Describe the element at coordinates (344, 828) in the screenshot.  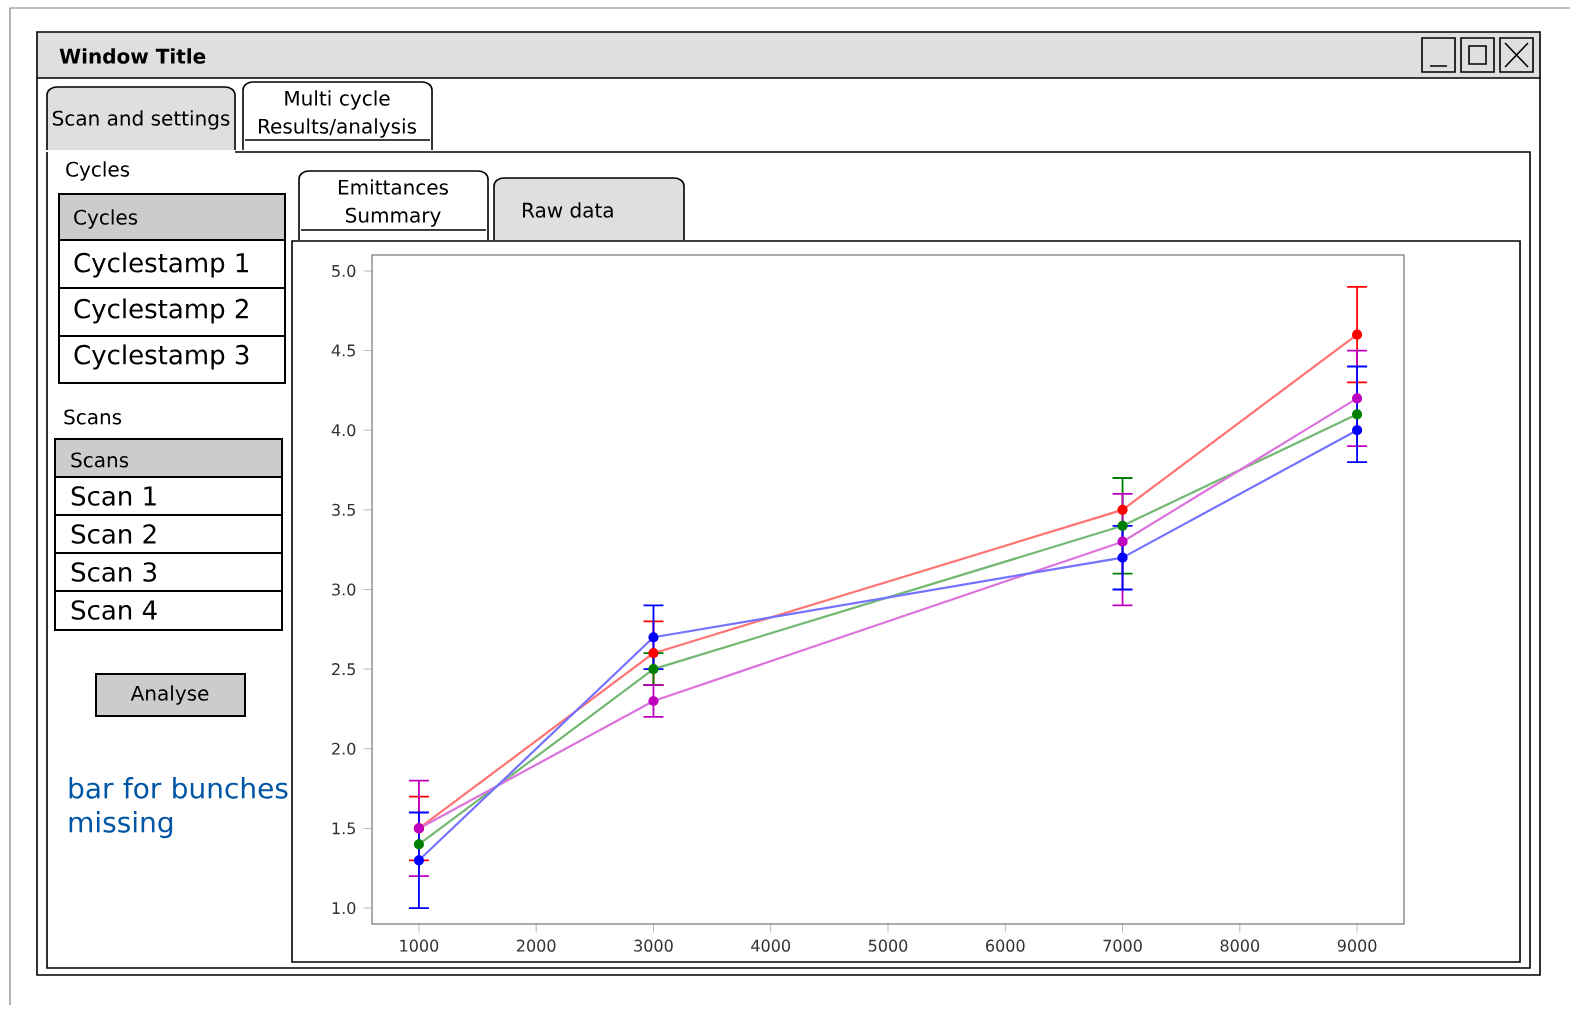
I see `y-tick-label: 1.5` at that location.